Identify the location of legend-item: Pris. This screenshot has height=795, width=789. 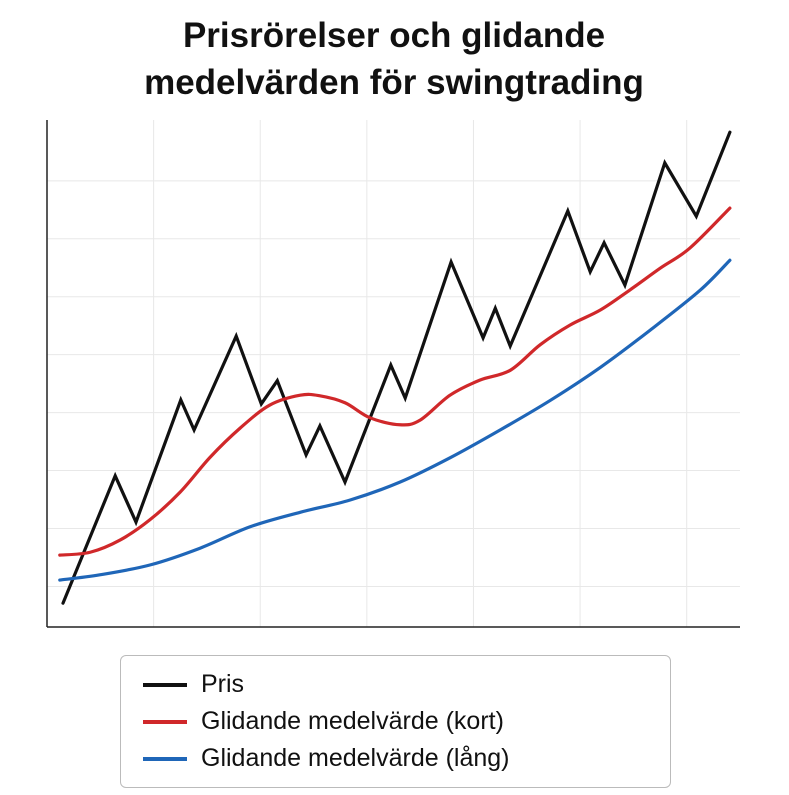
(406, 684).